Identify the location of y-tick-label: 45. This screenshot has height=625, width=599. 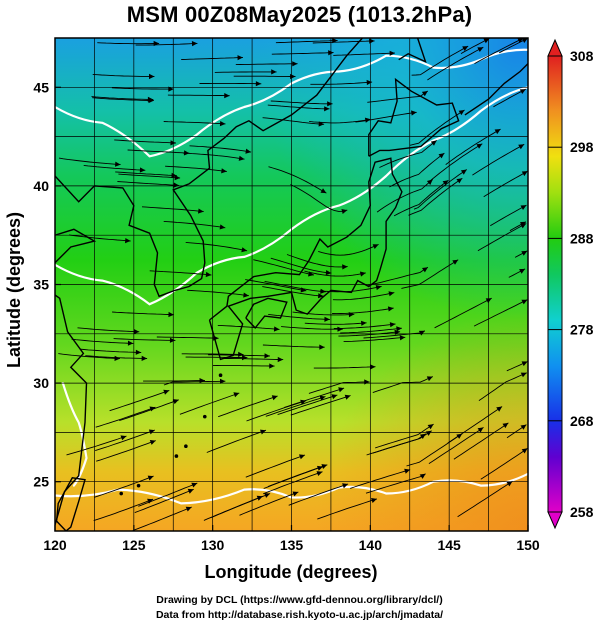
(41, 87).